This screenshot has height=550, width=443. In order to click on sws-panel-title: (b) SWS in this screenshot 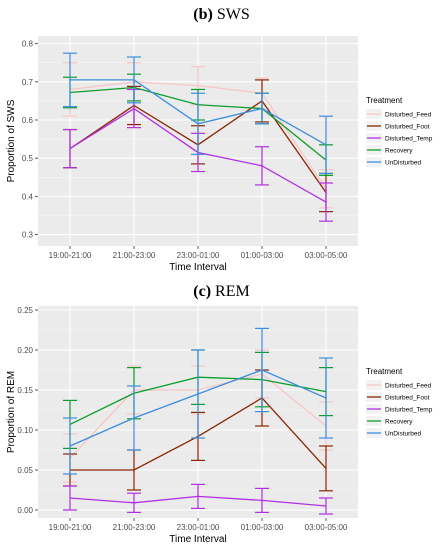, I will do `click(221, 15)`.